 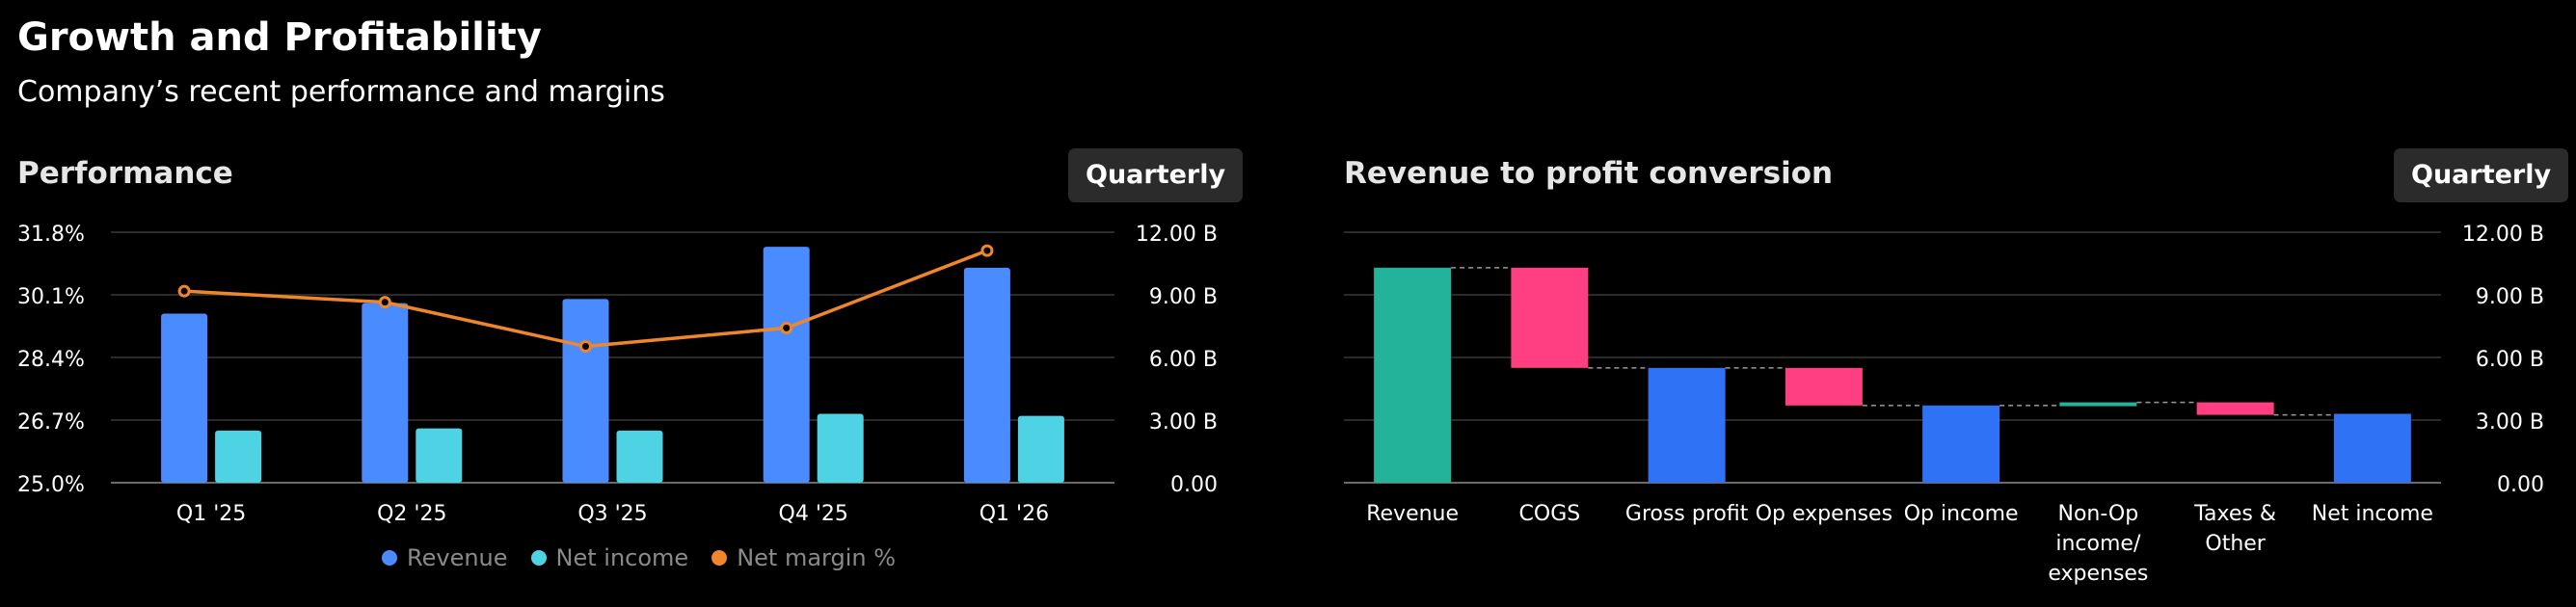 I want to click on page-title: Growth and Profitability, so click(x=280, y=37).